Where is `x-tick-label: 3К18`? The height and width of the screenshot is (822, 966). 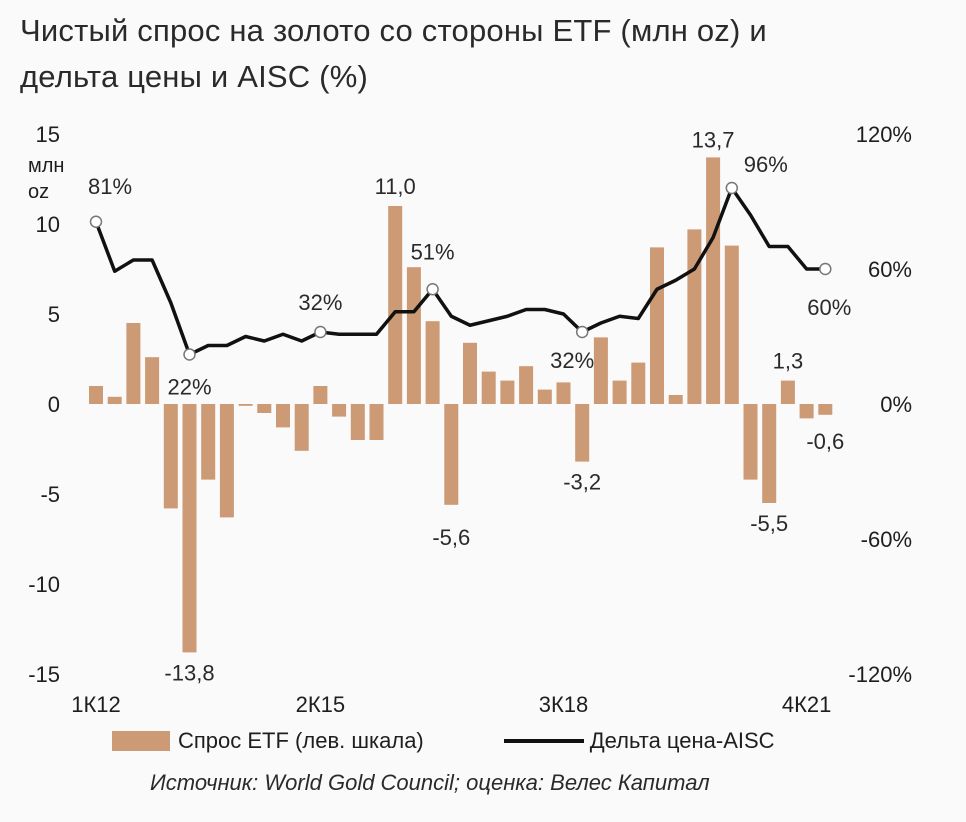
x-tick-label: 3К18 is located at coordinates (564, 704).